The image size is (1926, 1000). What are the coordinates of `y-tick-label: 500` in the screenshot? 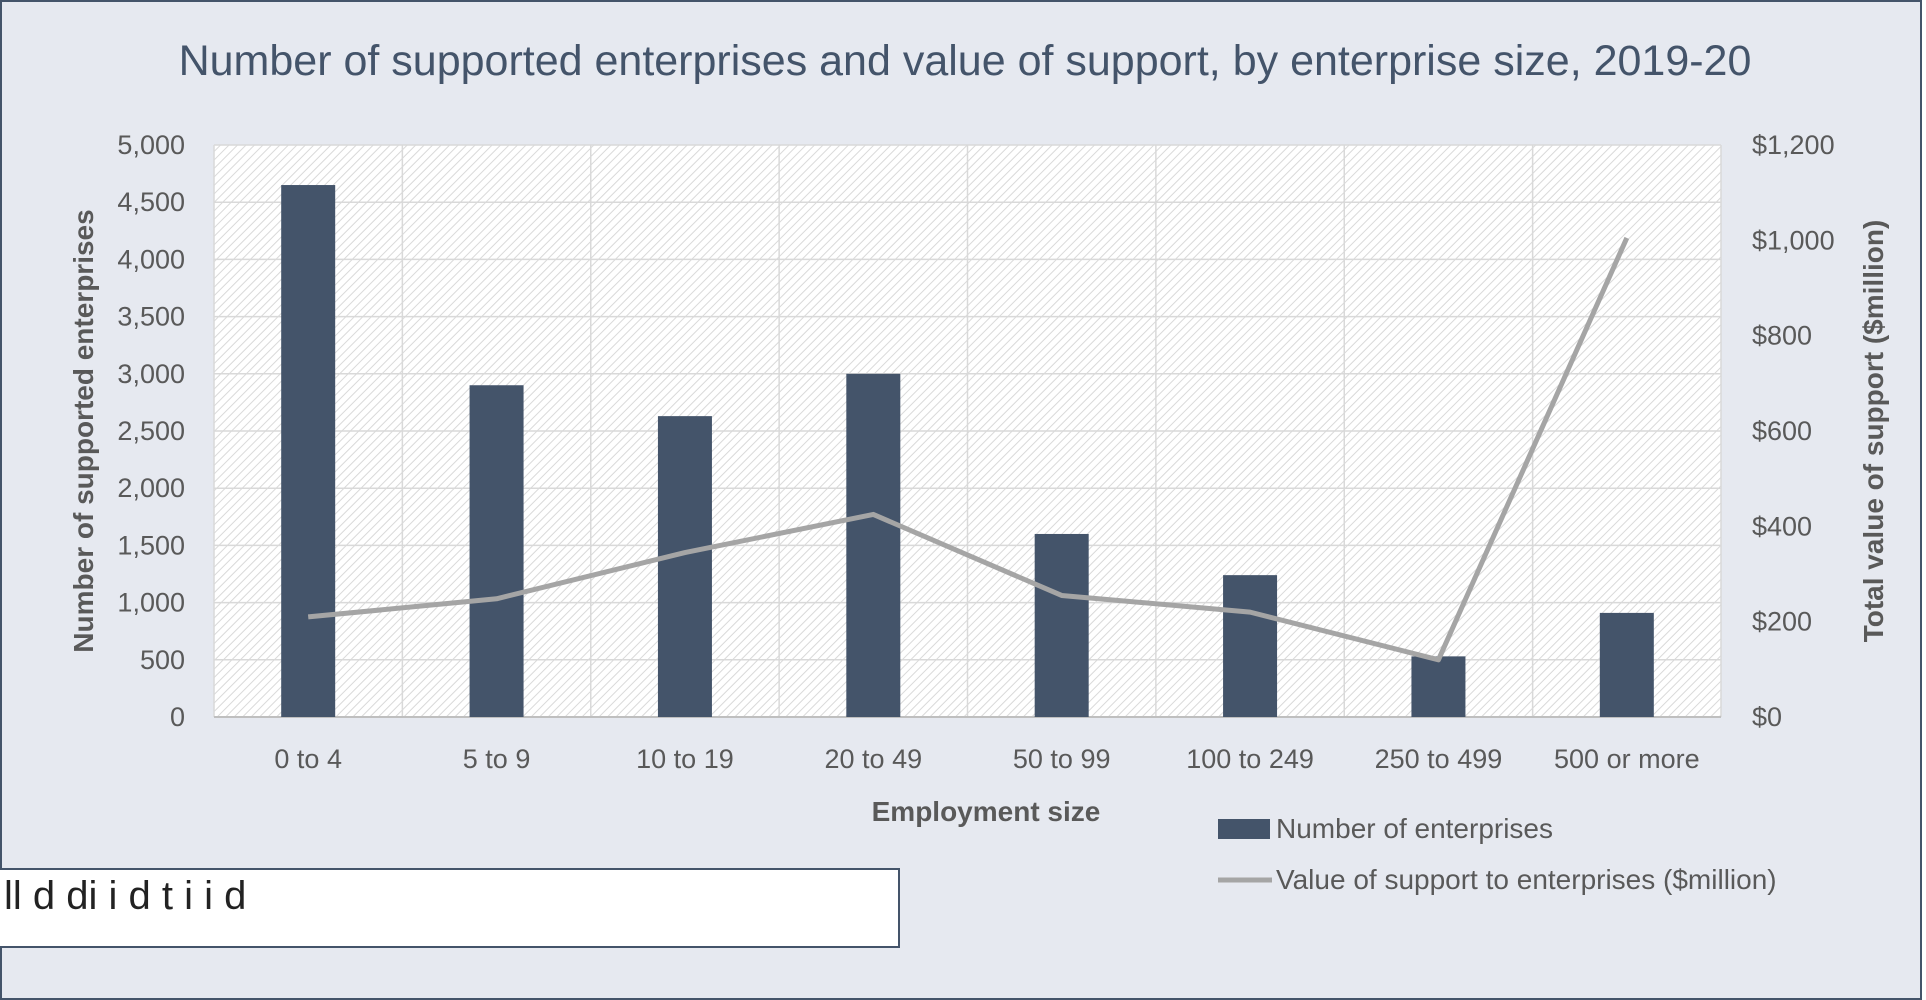 It's located at (162, 660).